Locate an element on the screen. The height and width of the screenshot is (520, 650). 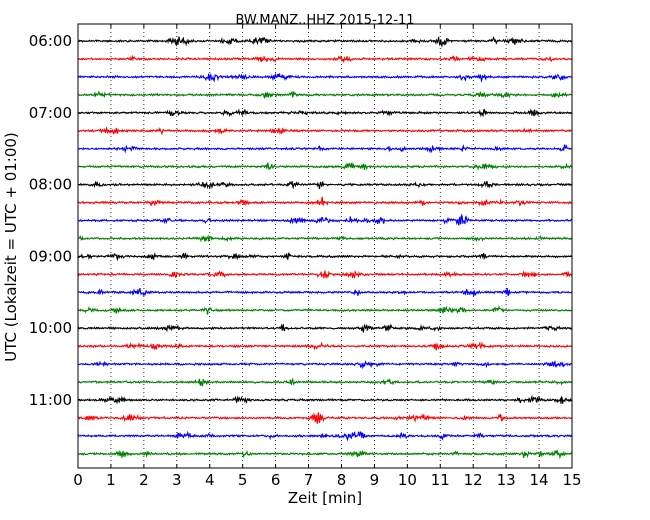
x-tick-label: 7 is located at coordinates (309, 480).